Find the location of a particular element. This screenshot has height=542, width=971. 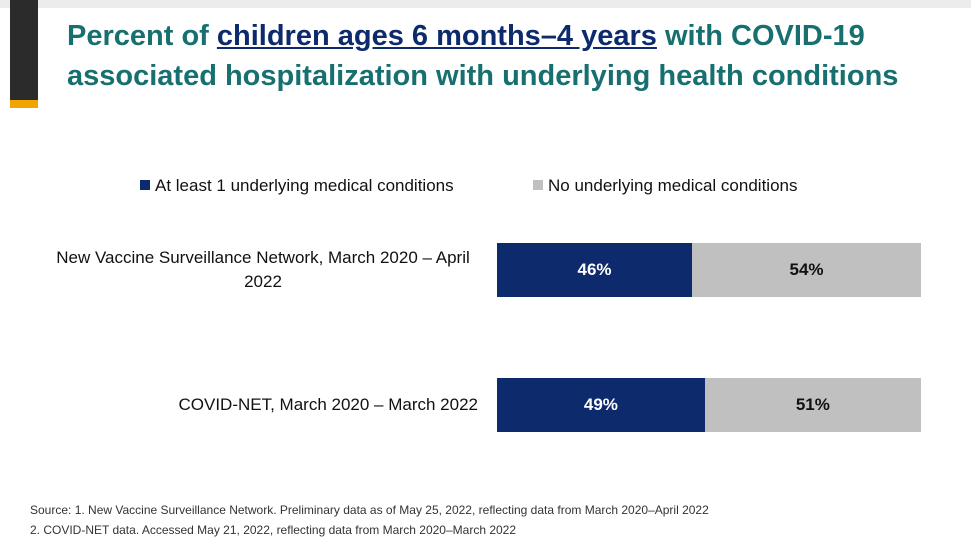

bar-segment: 54% is located at coordinates (806, 270).